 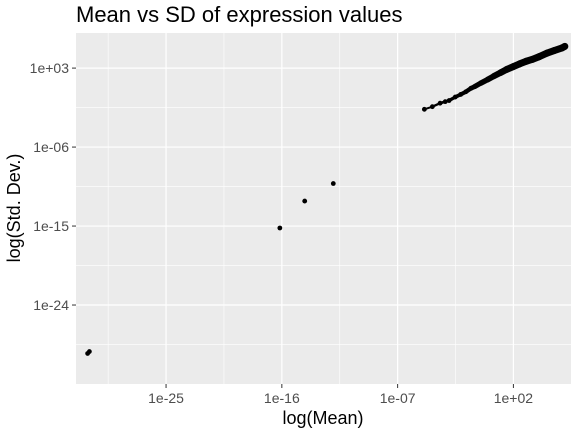 What do you see at coordinates (340, 395) in the screenshot?
I see `x-axis: 1e-25 1e-16 1e-07 1e+02` at bounding box center [340, 395].